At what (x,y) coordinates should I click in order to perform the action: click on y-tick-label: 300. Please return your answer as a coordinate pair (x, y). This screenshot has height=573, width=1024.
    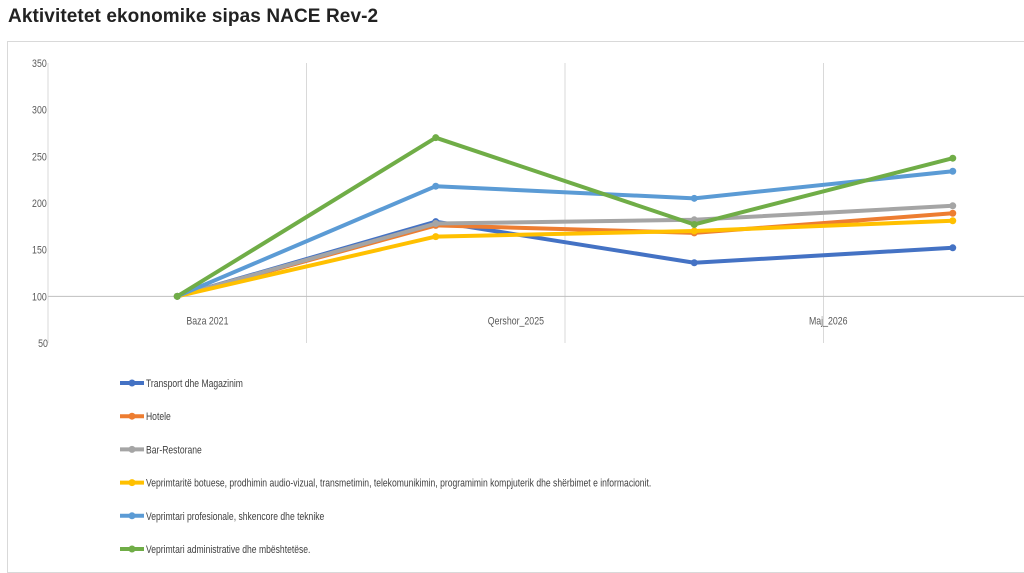
    Looking at the image, I should click on (39, 111).